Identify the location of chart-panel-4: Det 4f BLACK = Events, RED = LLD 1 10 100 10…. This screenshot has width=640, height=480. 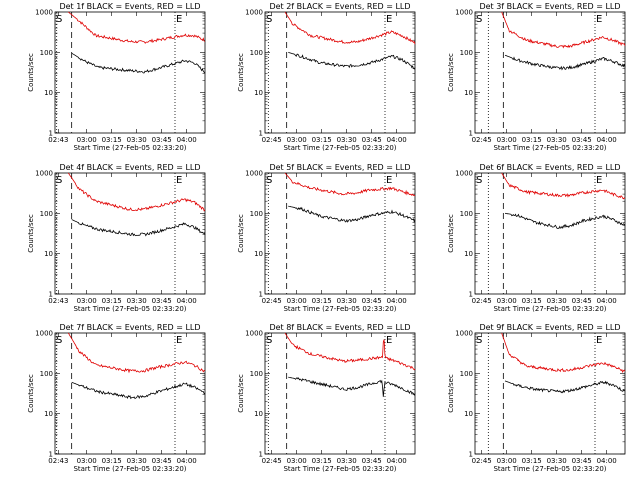
(116, 238).